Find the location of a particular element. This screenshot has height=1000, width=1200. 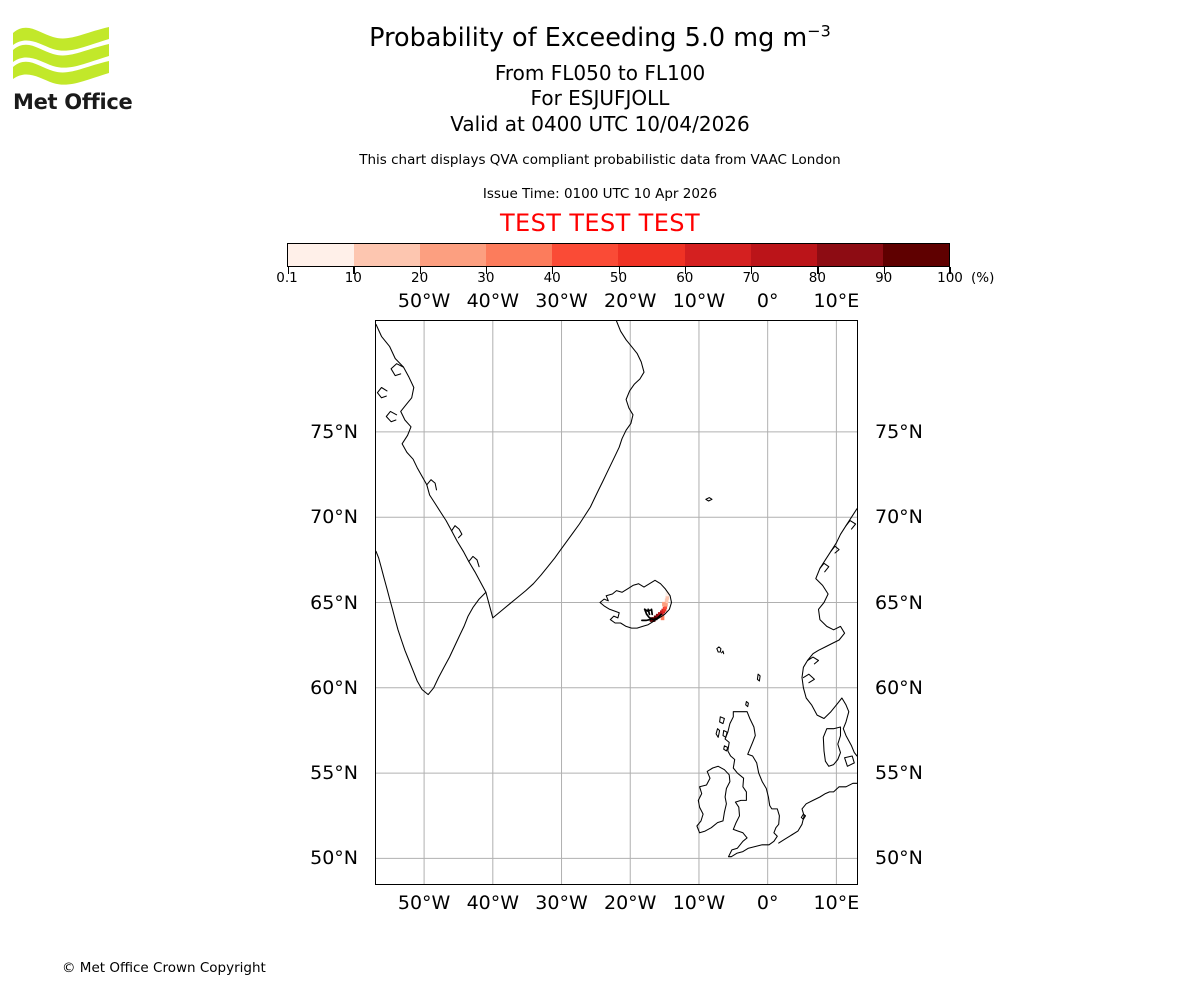

lat-label-right-5: 50°N is located at coordinates (899, 858).